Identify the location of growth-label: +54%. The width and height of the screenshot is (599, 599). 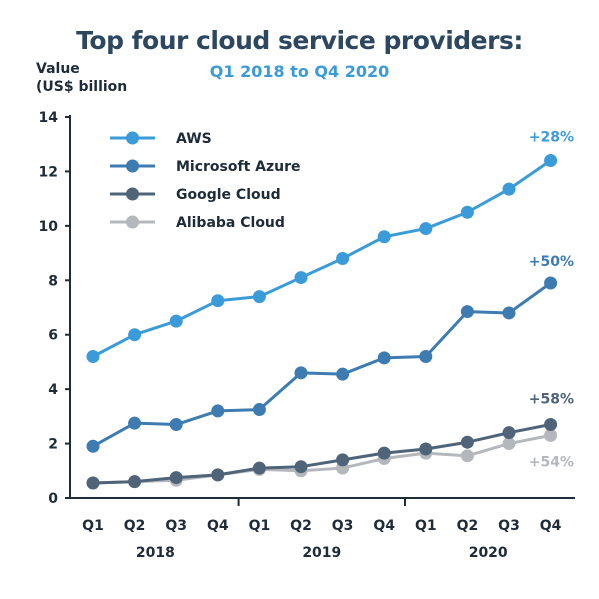
(551, 462).